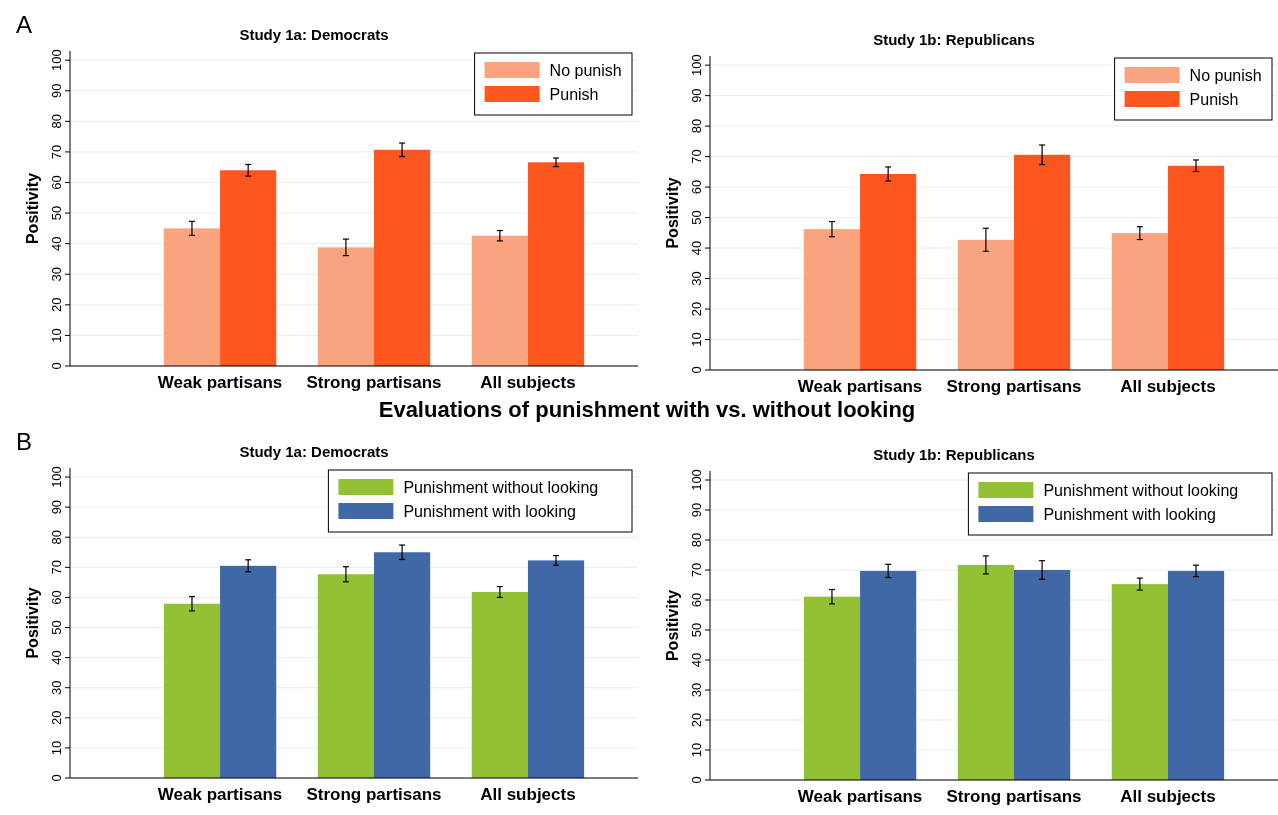 The height and width of the screenshot is (815, 1278). What do you see at coordinates (647, 409) in the screenshot?
I see `text: Evaluations of punishment with vs. without looking` at bounding box center [647, 409].